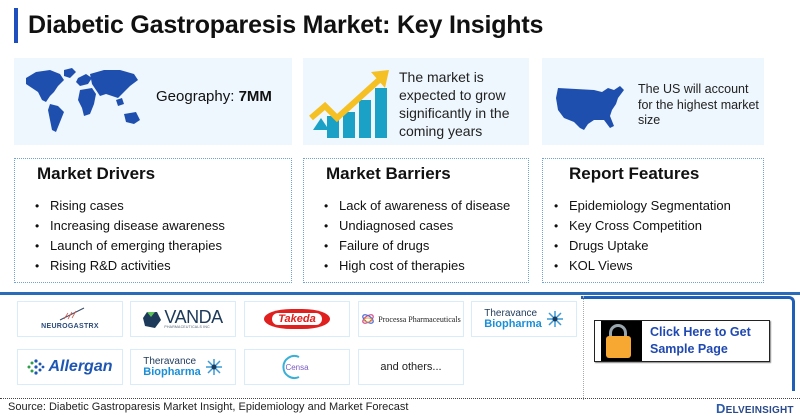 The height and width of the screenshot is (420, 800). What do you see at coordinates (417, 246) in the screenshot?
I see `list-item: Failure of drugs` at bounding box center [417, 246].